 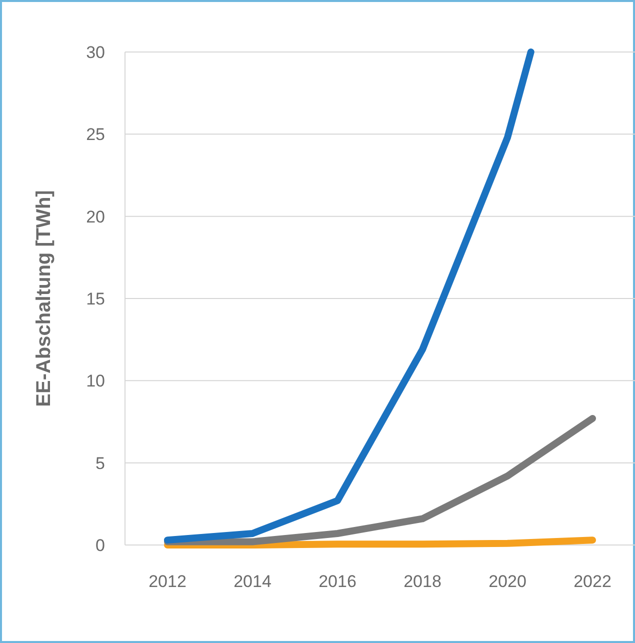 What do you see at coordinates (100, 463) in the screenshot?
I see `y-tick-label: 5` at bounding box center [100, 463].